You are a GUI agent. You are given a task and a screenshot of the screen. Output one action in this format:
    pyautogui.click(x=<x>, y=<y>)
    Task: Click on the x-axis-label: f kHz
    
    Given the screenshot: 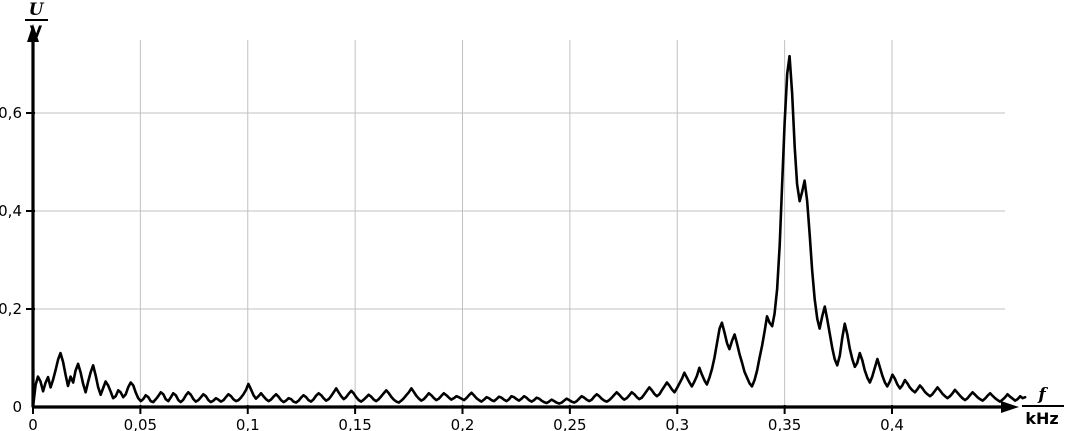 What is the action you would take?
    pyautogui.click(x=1043, y=406)
    